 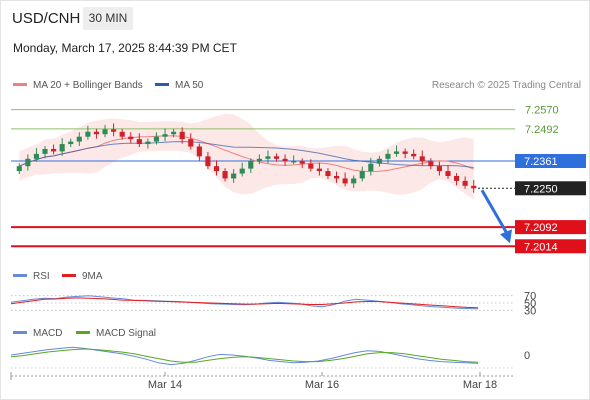 I want to click on legend-ma20-bb: MA 20 + Bollinger Bands, so click(x=78, y=85).